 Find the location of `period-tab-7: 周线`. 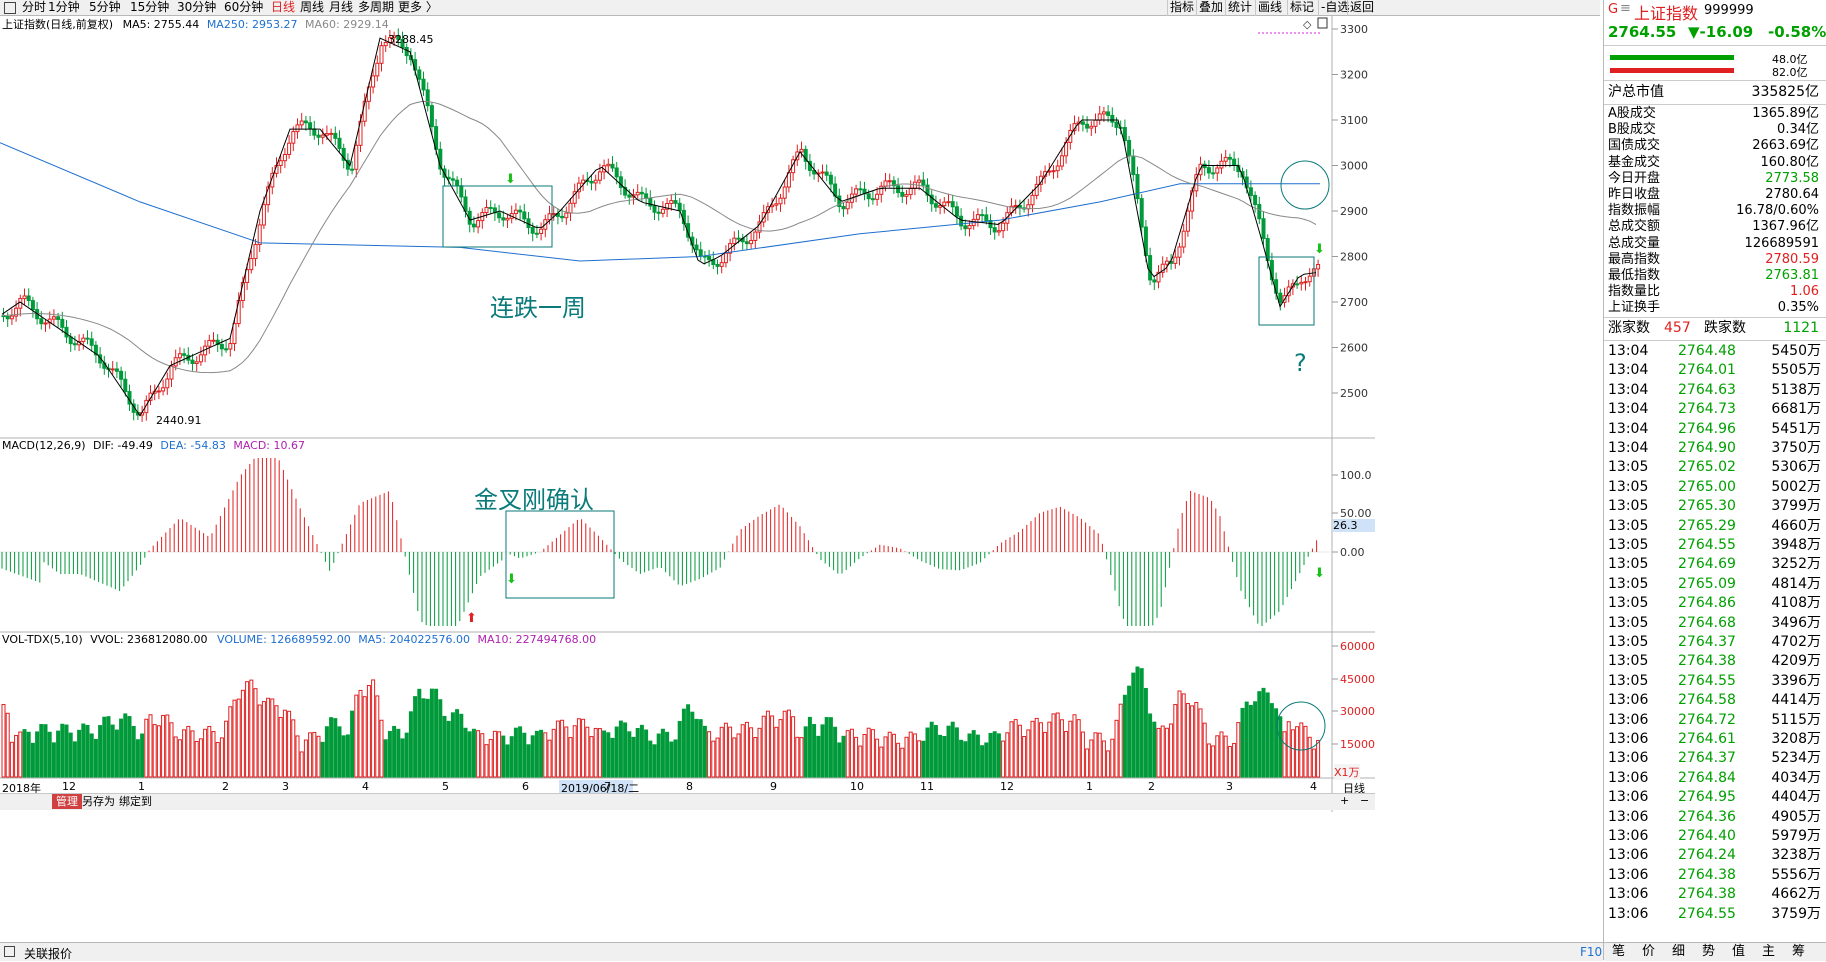

period-tab-7: 周线 is located at coordinates (312, 7).